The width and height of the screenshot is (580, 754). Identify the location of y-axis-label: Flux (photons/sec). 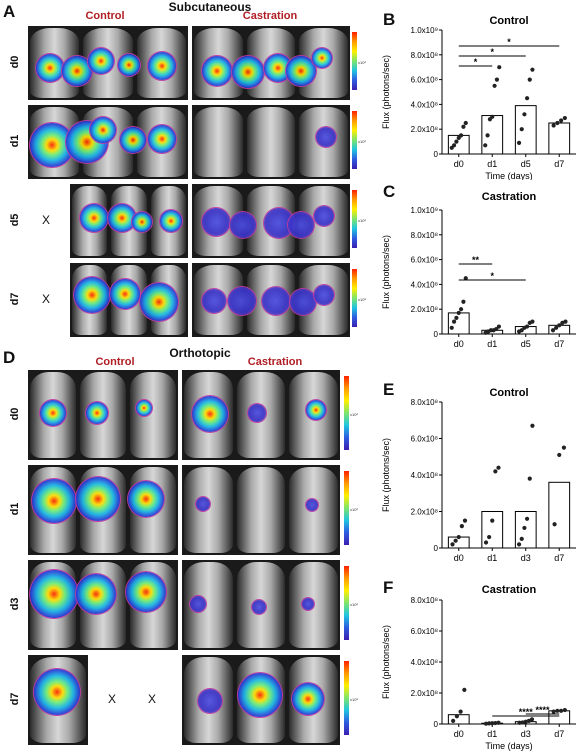
(386, 475).